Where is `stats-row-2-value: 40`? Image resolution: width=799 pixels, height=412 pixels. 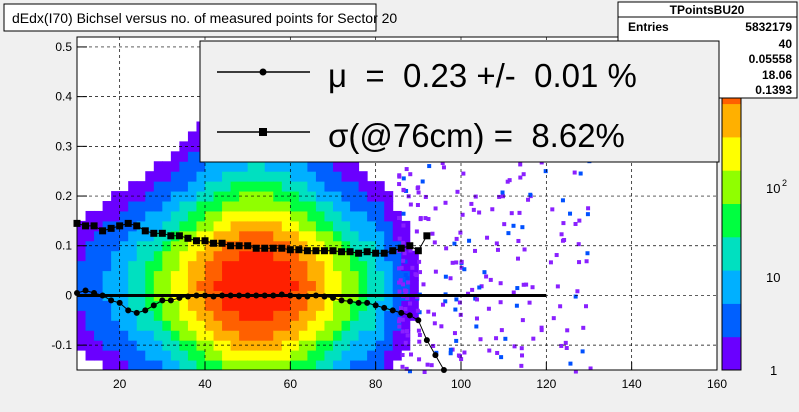 stats-row-2-value: 40 is located at coordinates (786, 44).